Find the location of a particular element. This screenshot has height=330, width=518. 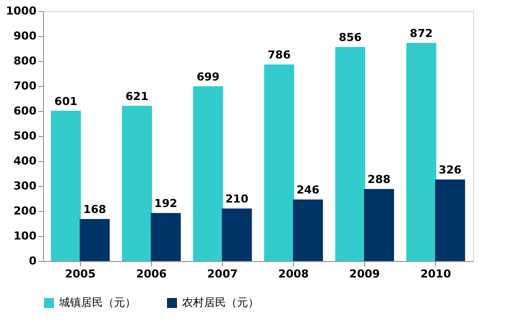

y-tick-label: 100 is located at coordinates (25, 236).